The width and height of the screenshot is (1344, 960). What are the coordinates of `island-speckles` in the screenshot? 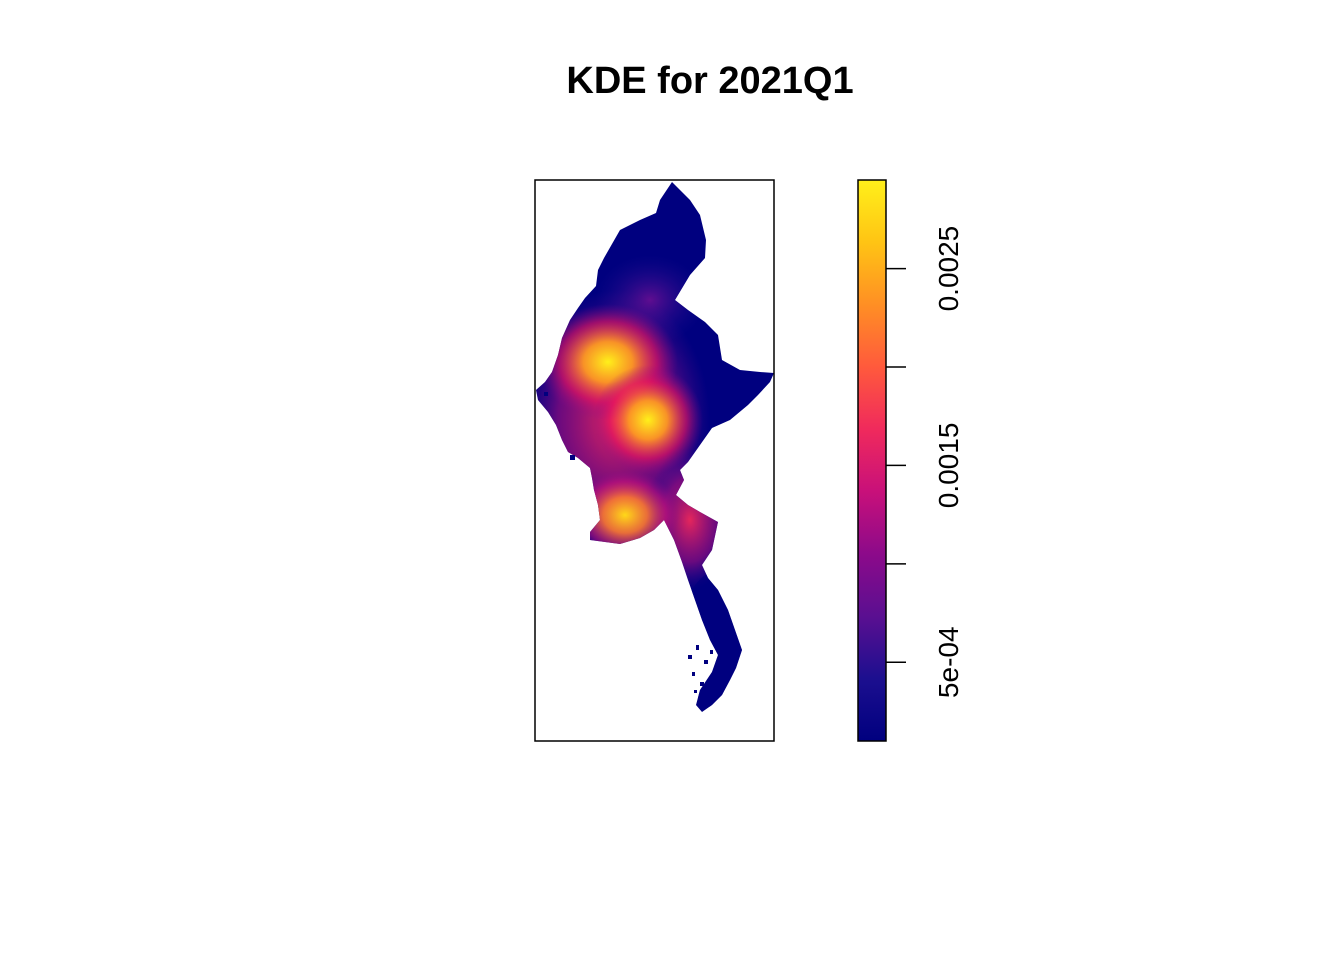 It's located at (628, 542).